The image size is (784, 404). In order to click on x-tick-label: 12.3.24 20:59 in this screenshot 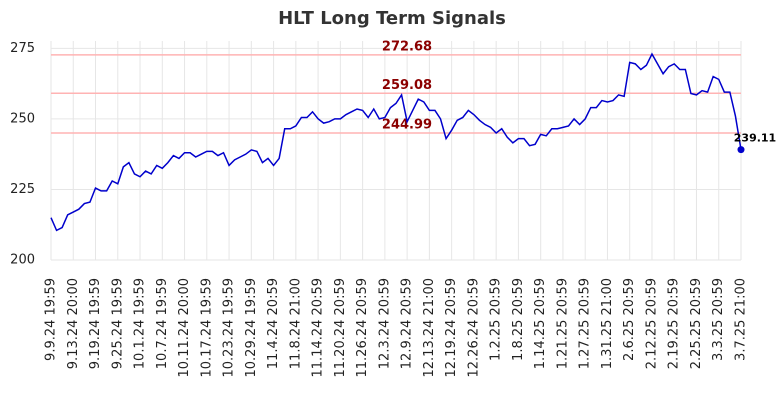, I will do `click(384, 323)`.